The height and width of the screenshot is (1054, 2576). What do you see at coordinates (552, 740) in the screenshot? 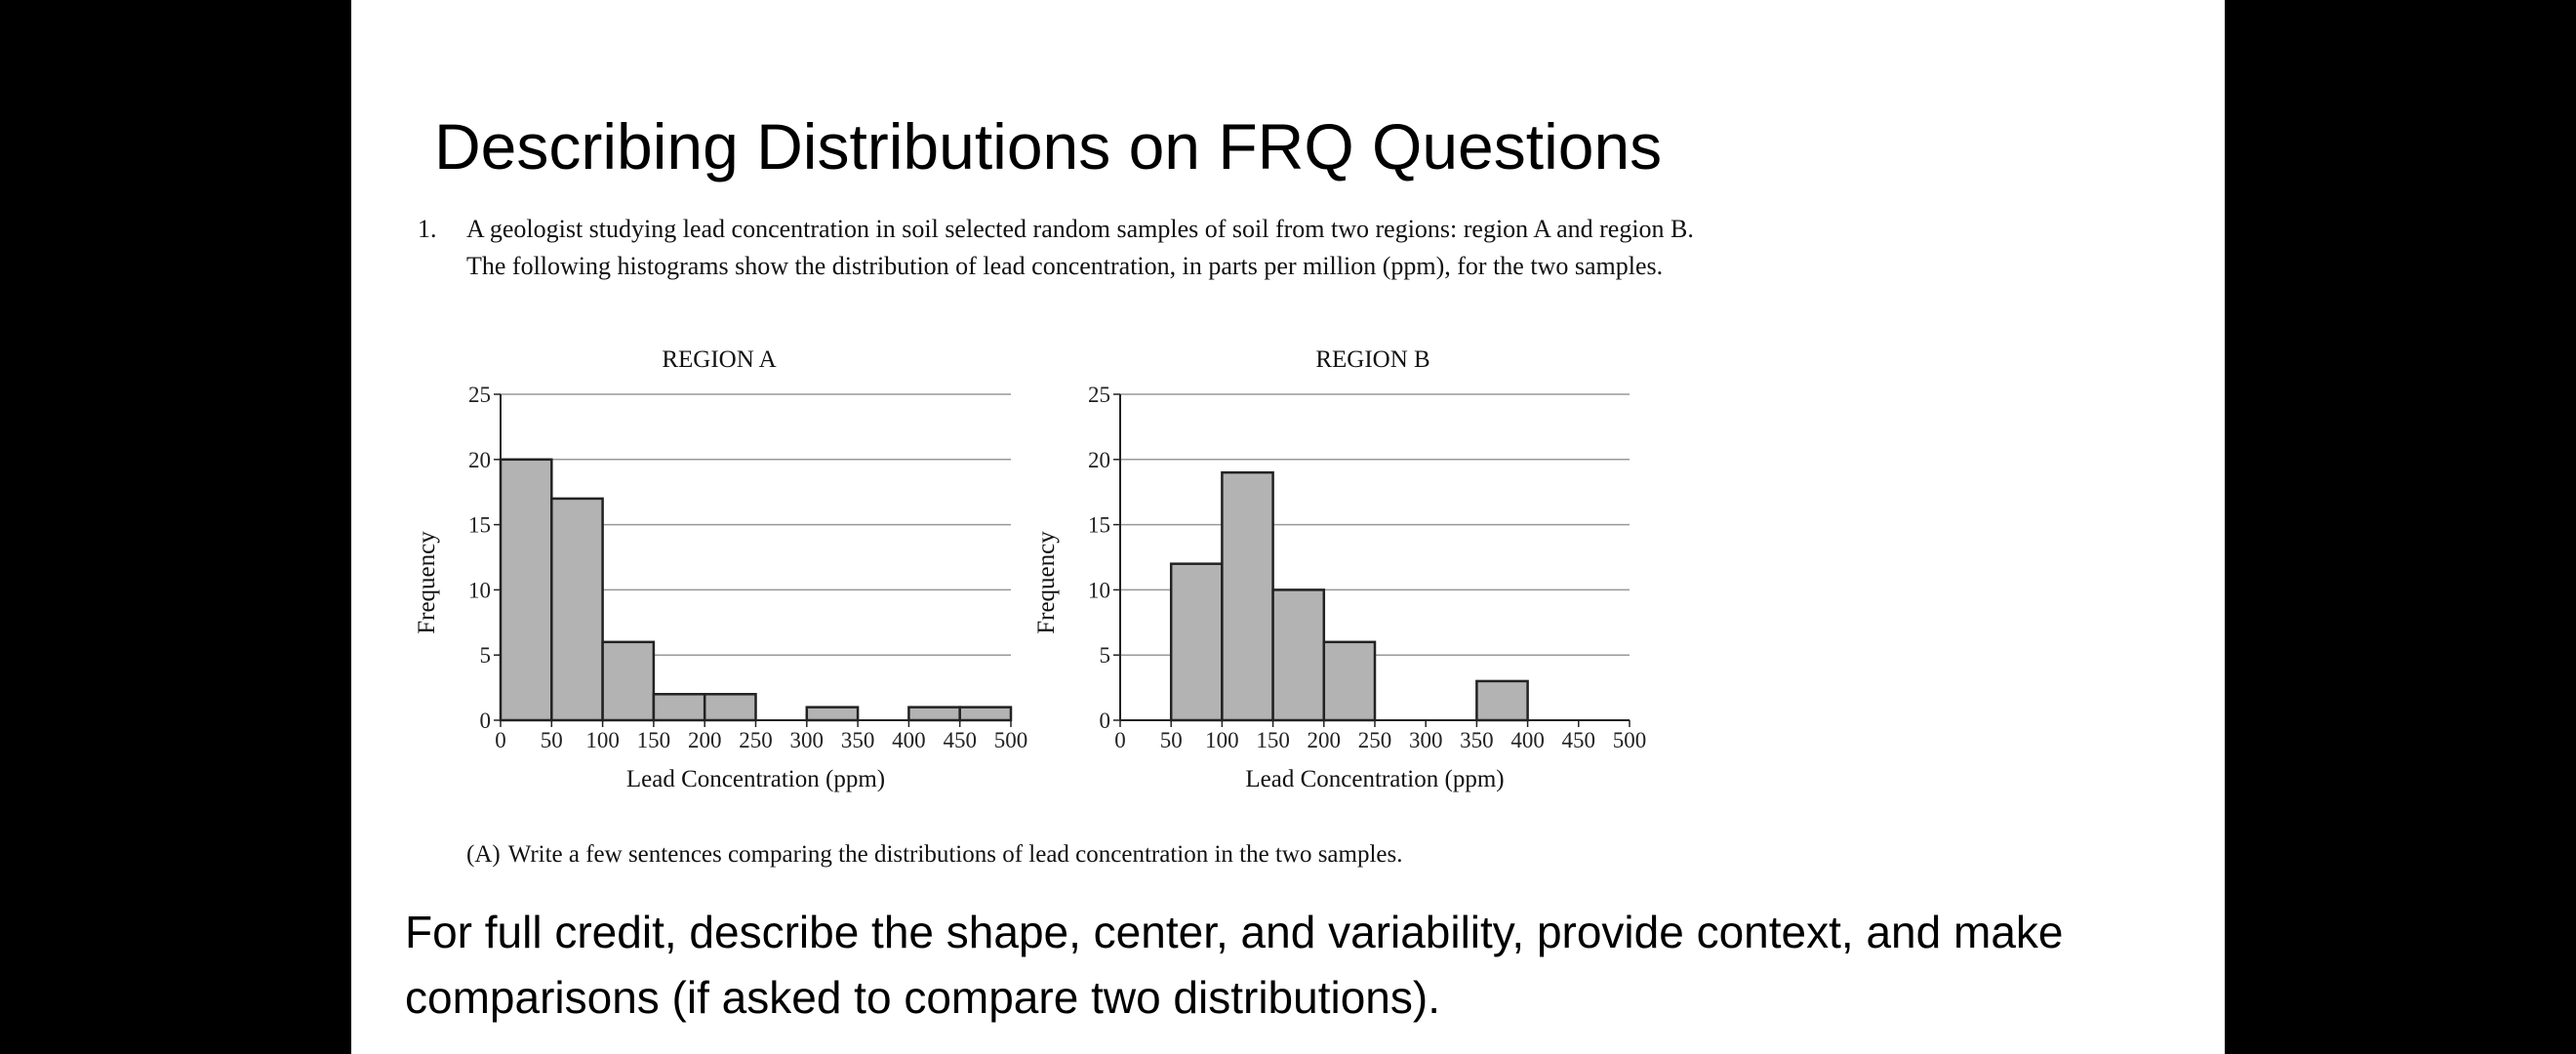
I see `chart-a-x-tick-label: 50` at bounding box center [552, 740].